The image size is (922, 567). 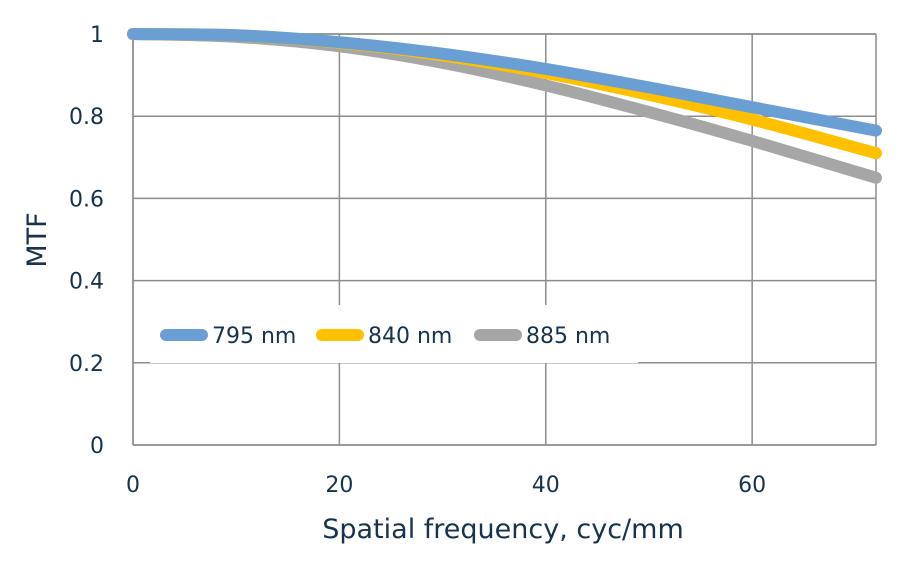 What do you see at coordinates (752, 485) in the screenshot?
I see `x-tick-label-3: 60` at bounding box center [752, 485].